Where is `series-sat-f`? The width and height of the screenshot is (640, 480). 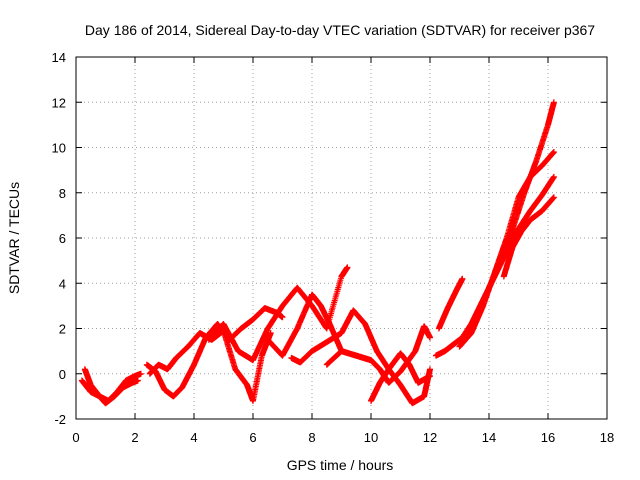
series-sat-f is located at coordinates (319, 327).